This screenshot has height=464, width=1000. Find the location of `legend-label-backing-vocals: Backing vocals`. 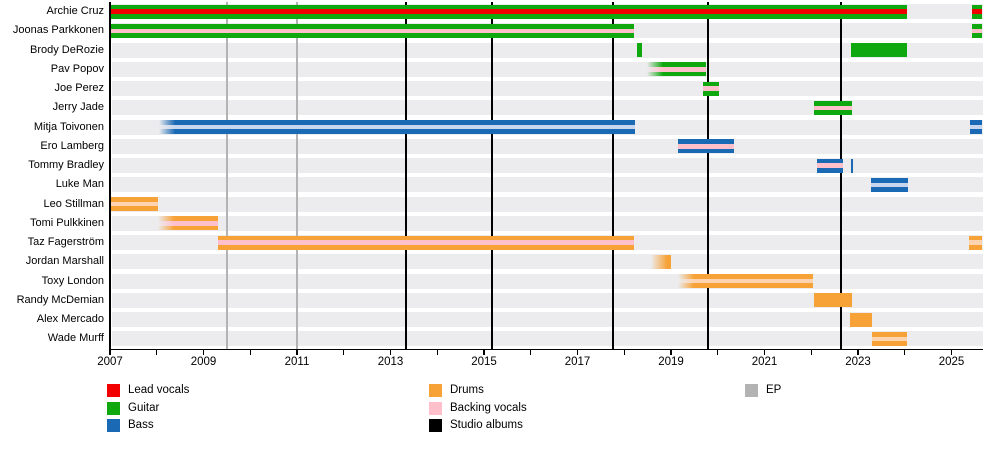

legend-label-backing-vocals: Backing vocals is located at coordinates (488, 407).